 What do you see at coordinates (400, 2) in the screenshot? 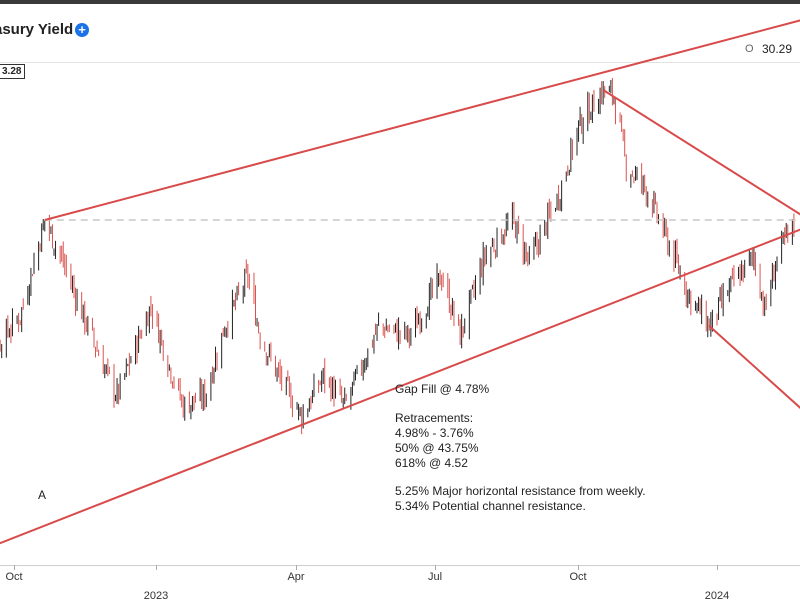
I see `top-border` at bounding box center [400, 2].